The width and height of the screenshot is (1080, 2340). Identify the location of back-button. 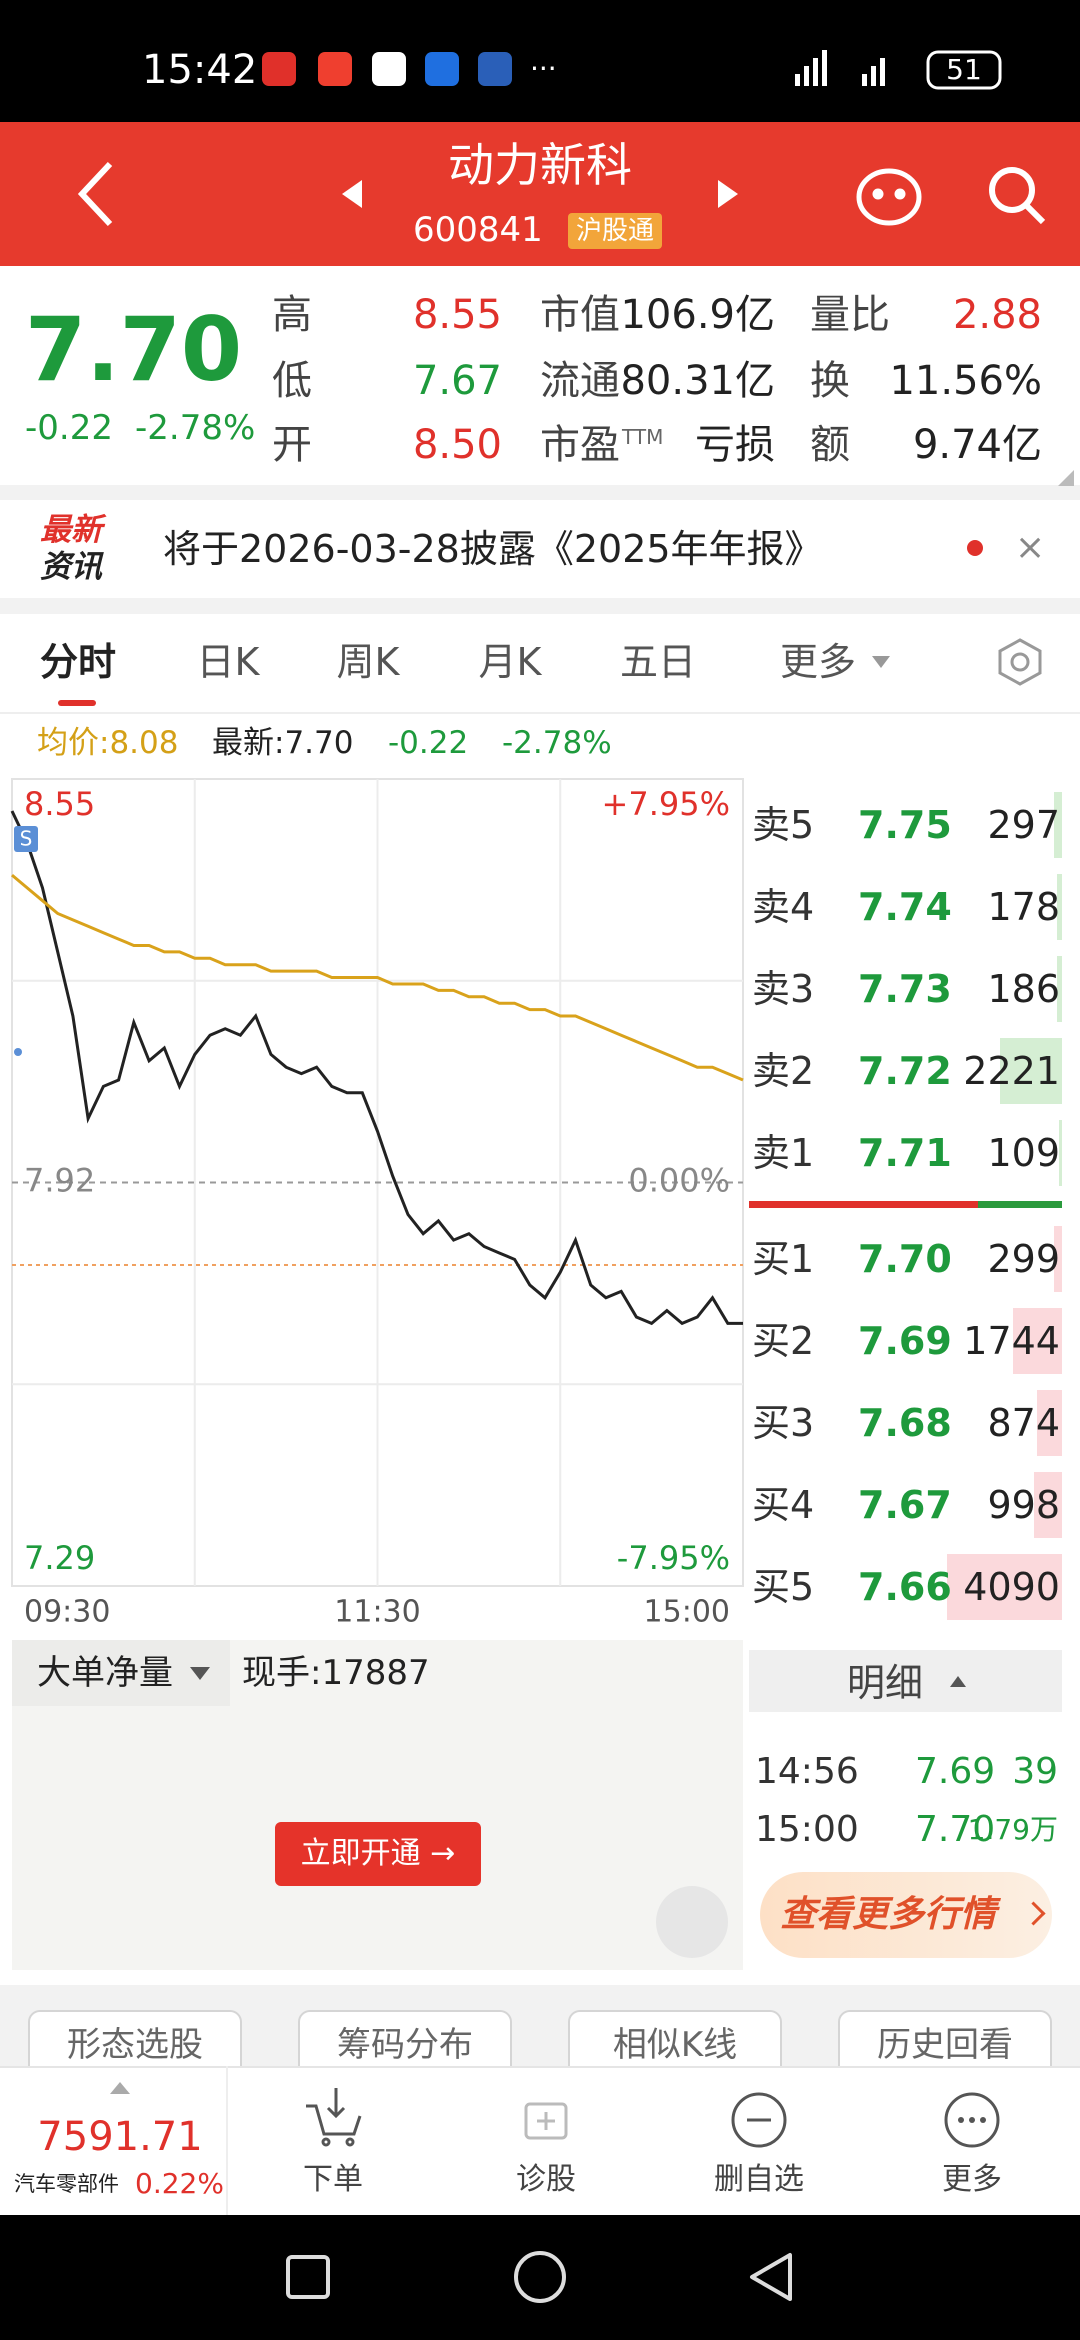
(95, 194).